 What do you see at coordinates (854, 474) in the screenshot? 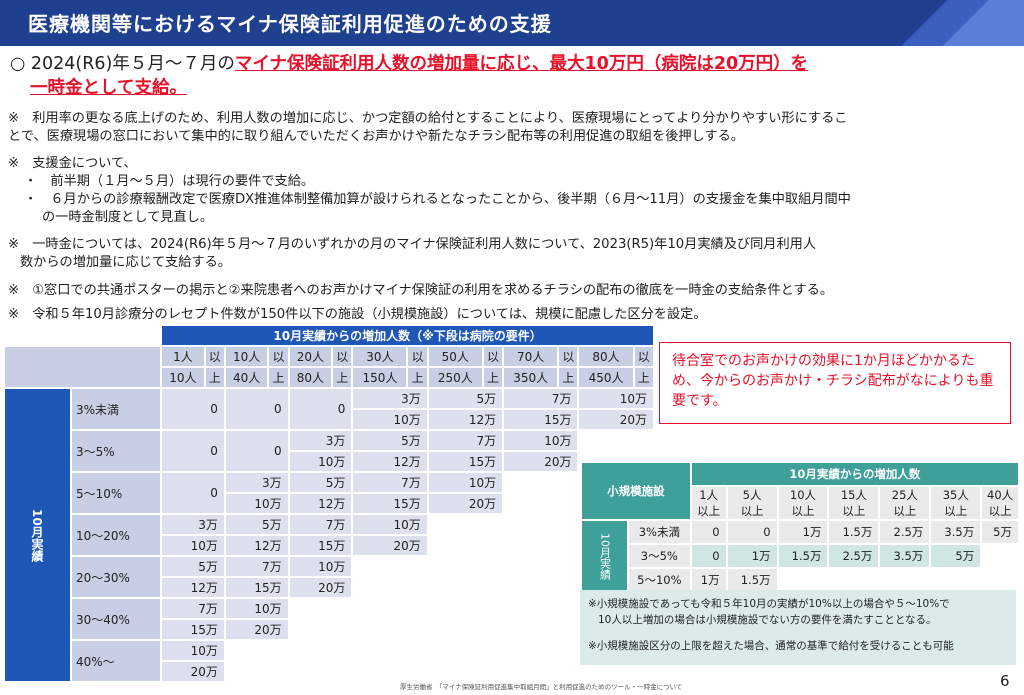
I see `small-title: 10月実績からの増加人数` at bounding box center [854, 474].